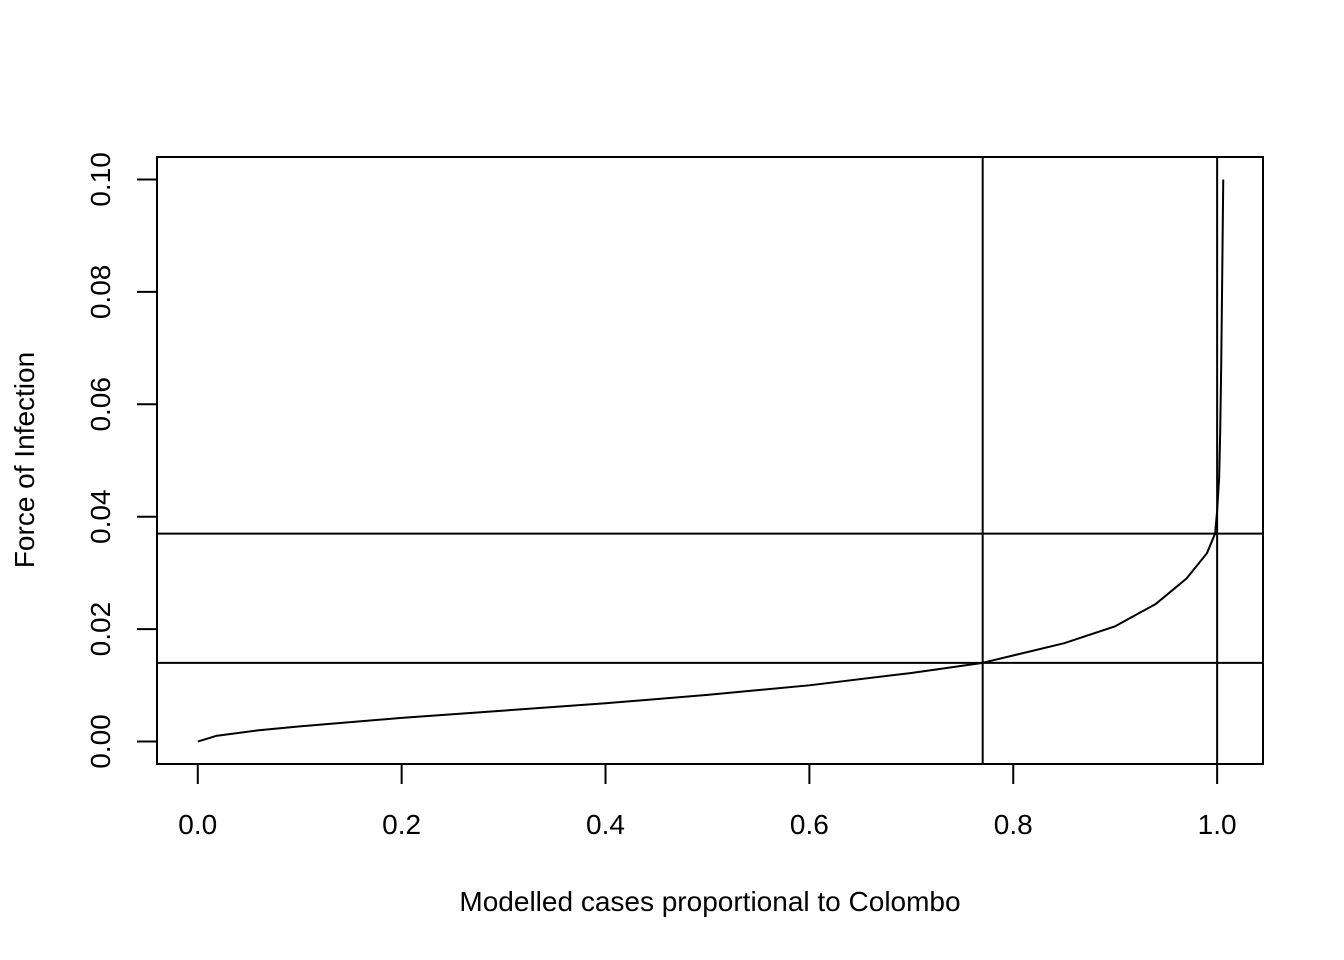 This screenshot has width=1344, height=960. Describe the element at coordinates (401, 824) in the screenshot. I see `x-tick-label: 0.2` at that location.